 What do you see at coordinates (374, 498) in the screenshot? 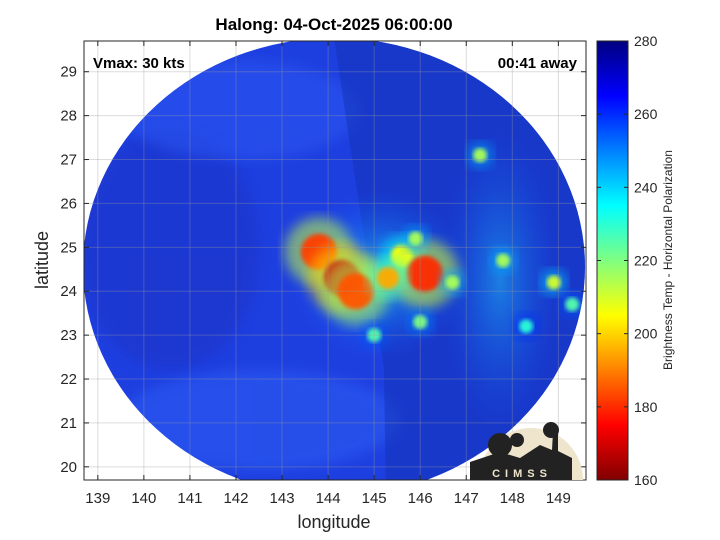
I see `x-tick-label: 145` at bounding box center [374, 498].